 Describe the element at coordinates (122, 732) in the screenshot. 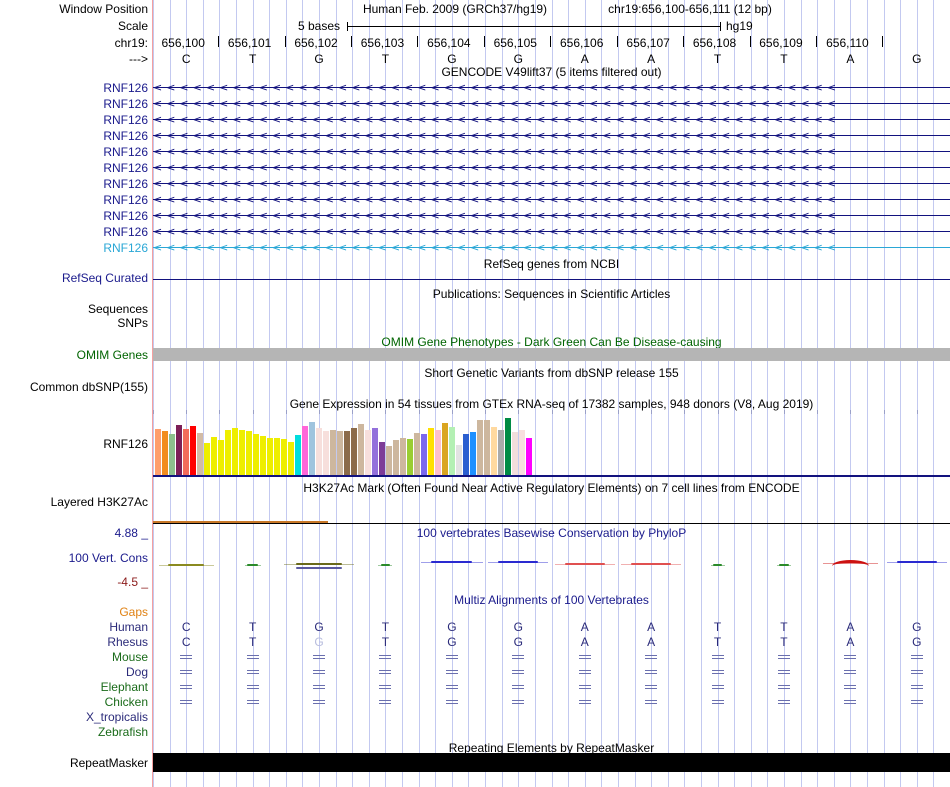

I see `multiz-species-label: Zebrafish` at that location.